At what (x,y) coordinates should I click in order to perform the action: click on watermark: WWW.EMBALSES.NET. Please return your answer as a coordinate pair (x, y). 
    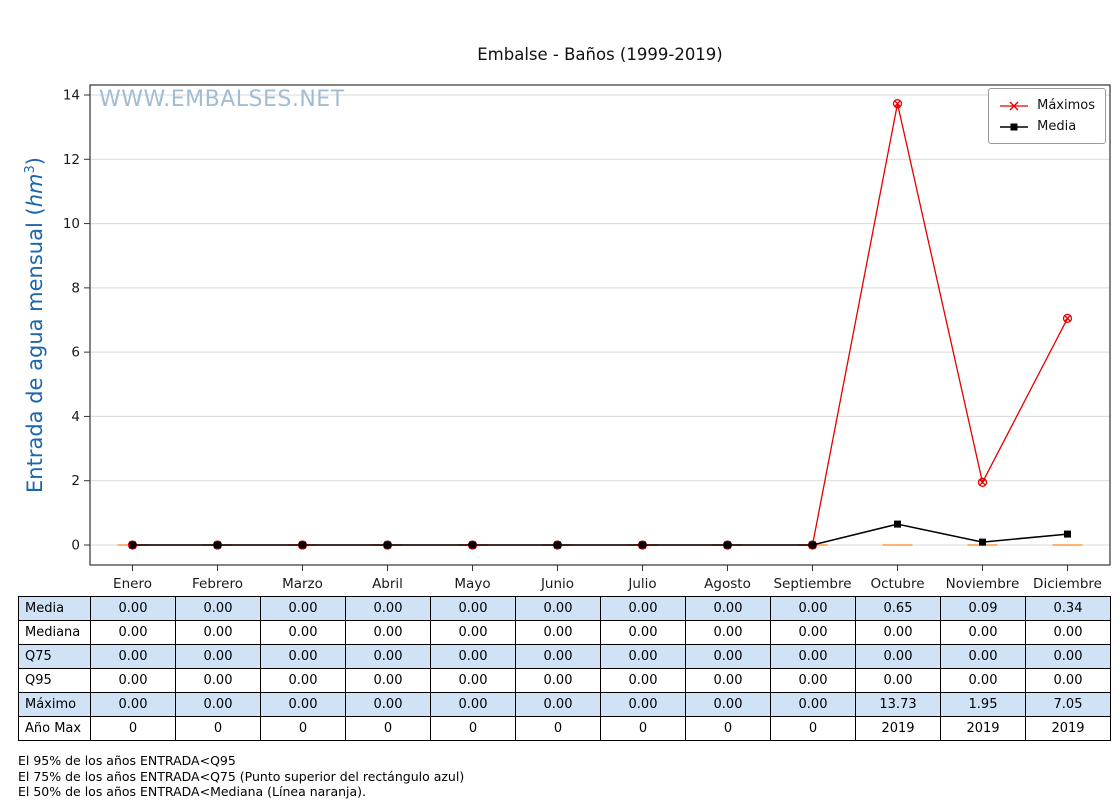
    Looking at the image, I should click on (222, 99).